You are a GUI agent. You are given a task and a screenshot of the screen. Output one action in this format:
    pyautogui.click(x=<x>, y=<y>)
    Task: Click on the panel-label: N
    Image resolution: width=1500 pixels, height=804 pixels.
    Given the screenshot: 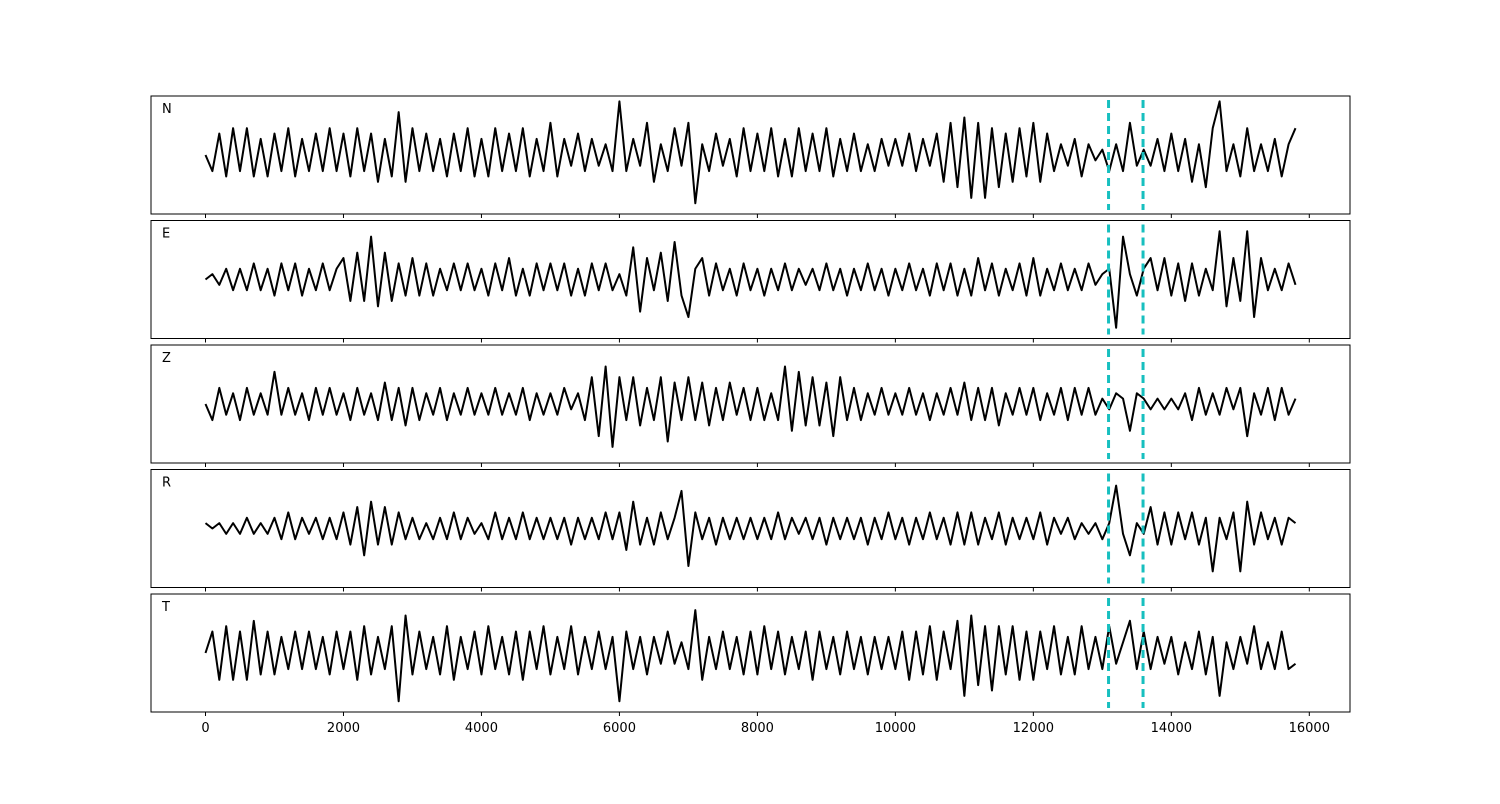 What is the action you would take?
    pyautogui.click(x=167, y=109)
    